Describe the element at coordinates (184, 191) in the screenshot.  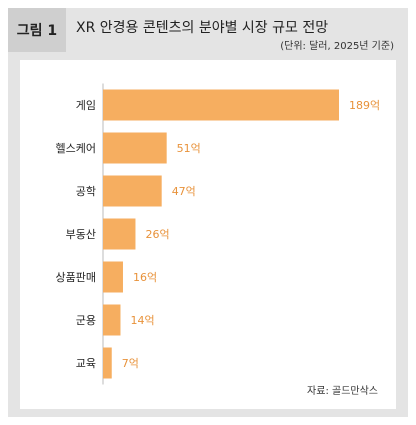
I see `value-label: 47억` at that location.